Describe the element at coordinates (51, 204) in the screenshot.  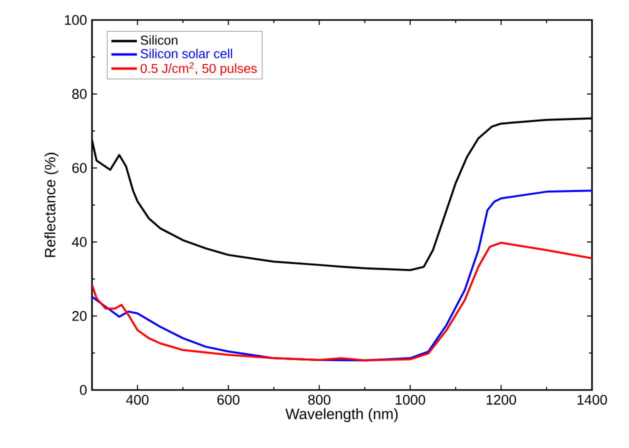
I see `y-axis-title: Reflectance (%)` at that location.